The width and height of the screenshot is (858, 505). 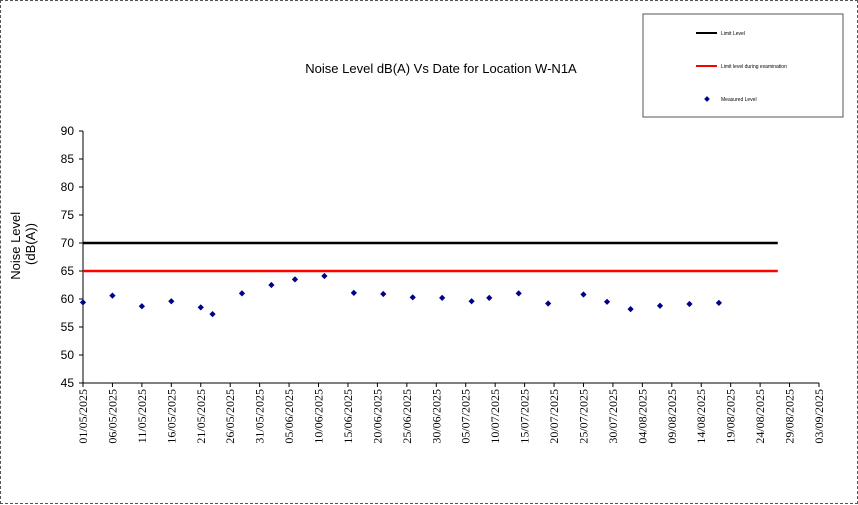 I want to click on x-tick-label: 05/06/2025, so click(x=289, y=416).